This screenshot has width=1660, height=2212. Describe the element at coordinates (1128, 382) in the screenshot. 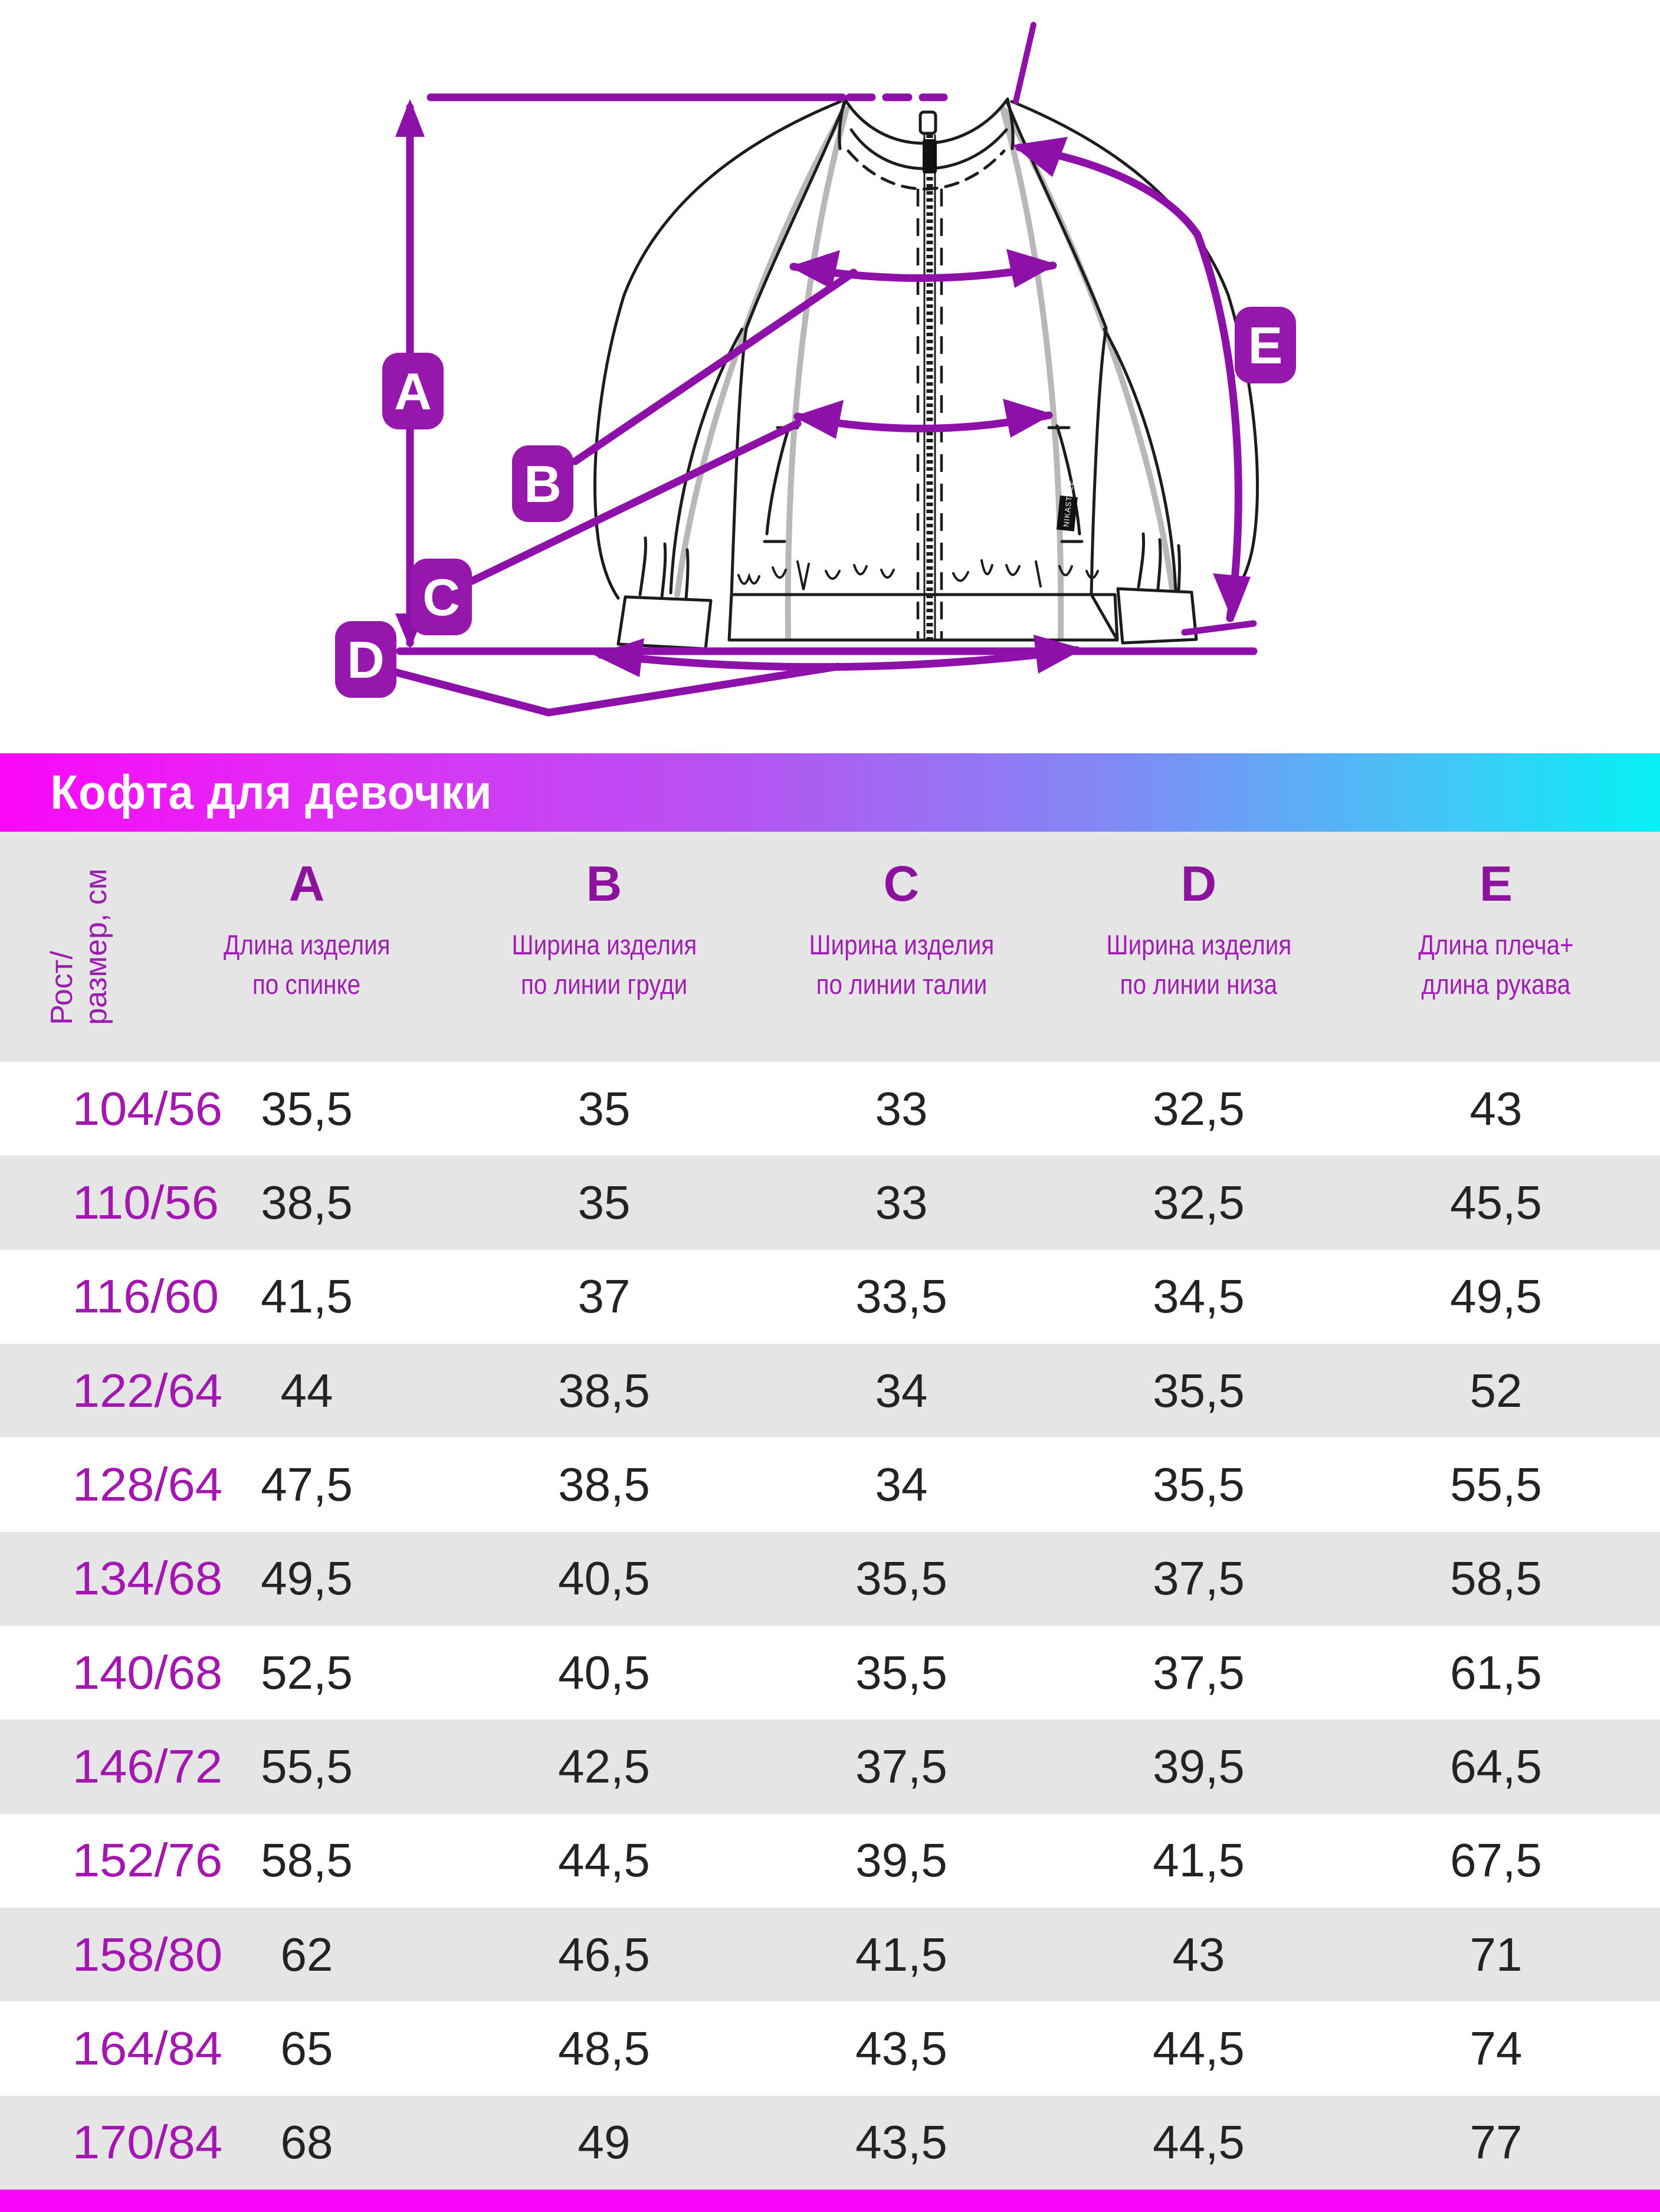

I see `measure-arc-E-sleeve` at that location.